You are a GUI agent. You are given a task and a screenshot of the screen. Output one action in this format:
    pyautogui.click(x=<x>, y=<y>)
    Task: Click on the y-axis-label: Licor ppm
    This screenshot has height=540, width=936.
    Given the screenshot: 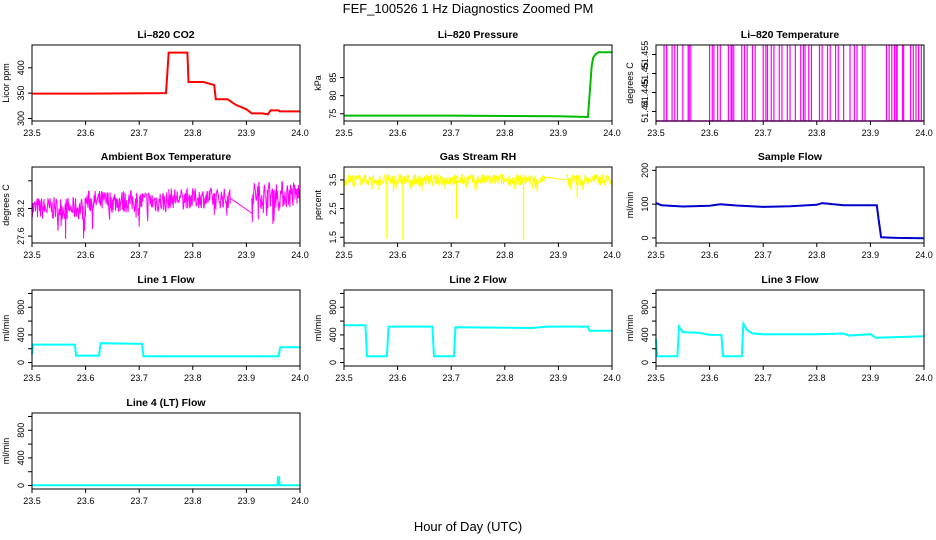 What is the action you would take?
    pyautogui.click(x=6, y=83)
    